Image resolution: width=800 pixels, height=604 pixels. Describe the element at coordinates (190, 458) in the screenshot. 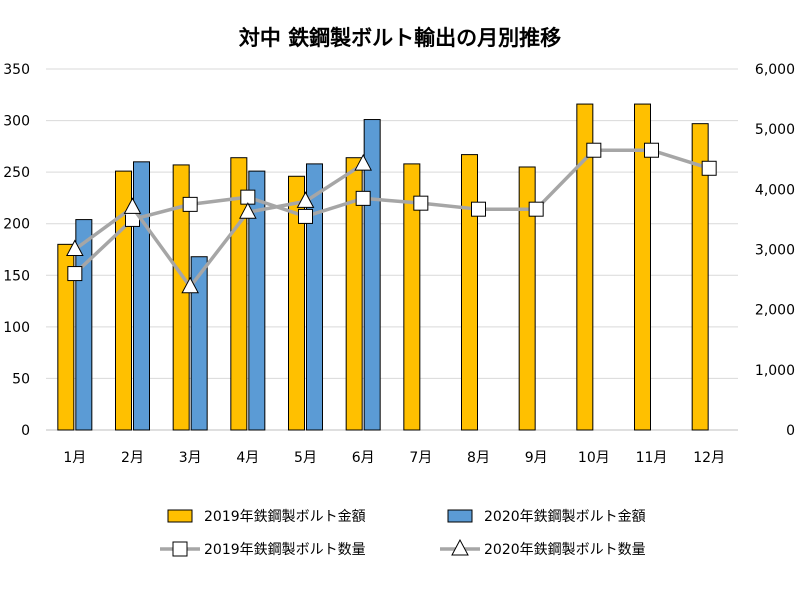

I see `x-tick-label: 3月` at that location.